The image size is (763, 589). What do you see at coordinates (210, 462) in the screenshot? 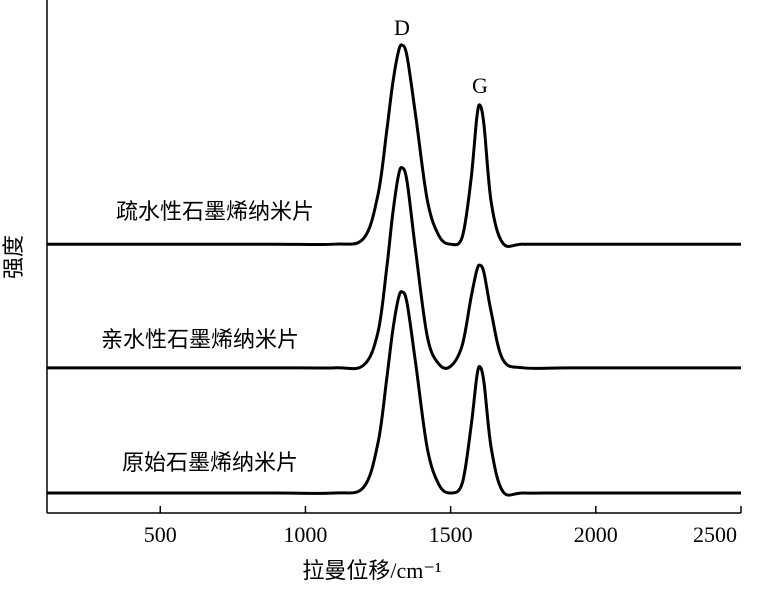
I see `series-label: 原始石墨烯纳米片` at bounding box center [210, 462].